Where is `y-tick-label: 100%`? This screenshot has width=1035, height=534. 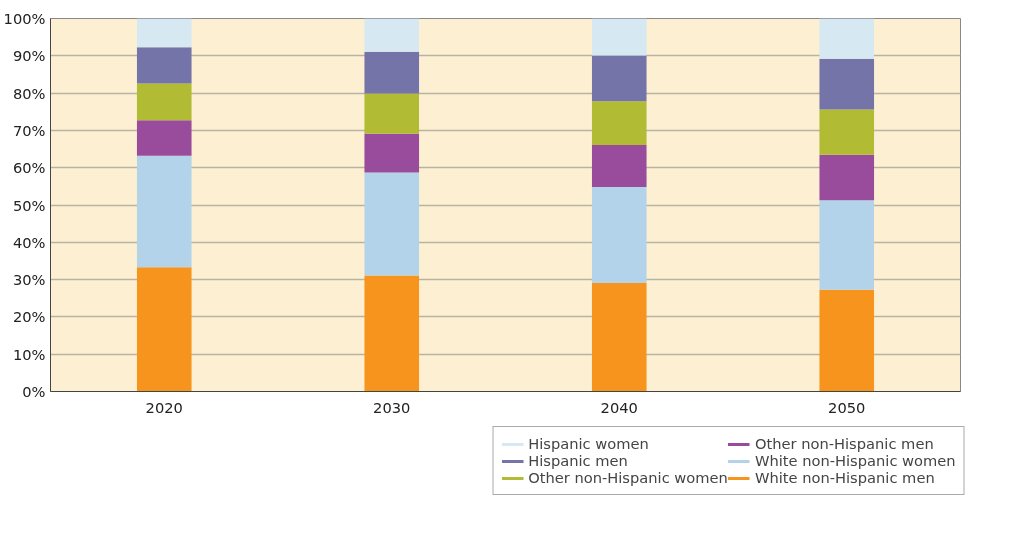
y-tick-label: 100% is located at coordinates (24, 18).